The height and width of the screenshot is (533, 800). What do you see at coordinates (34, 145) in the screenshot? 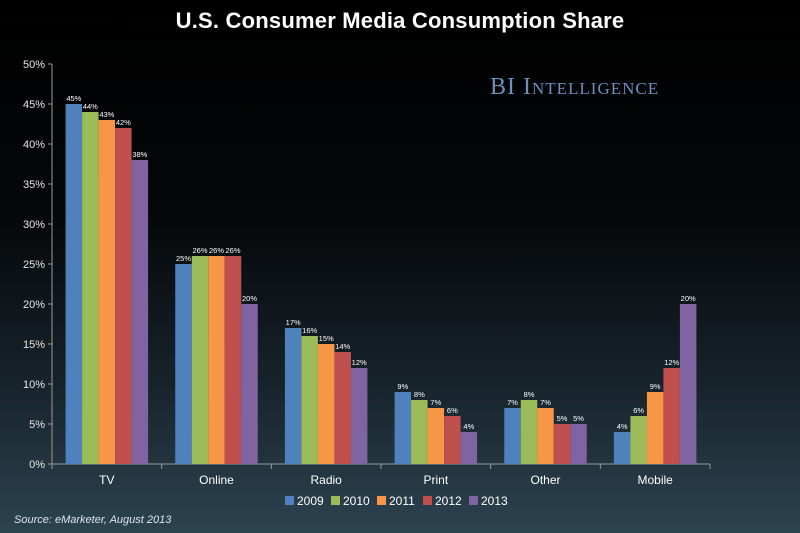
I see `y-tick-label: 40%` at bounding box center [34, 145].